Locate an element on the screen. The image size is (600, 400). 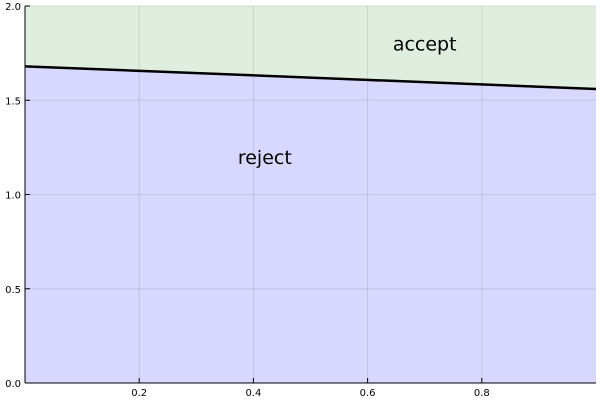
y-tick-label: 0.0 is located at coordinates (13, 384).